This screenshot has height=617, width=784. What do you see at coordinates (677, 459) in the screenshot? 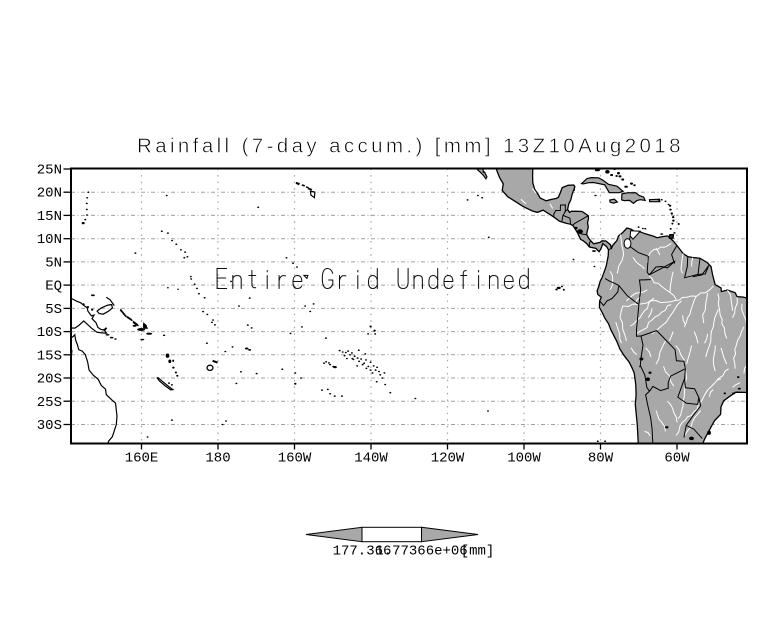
I see `svg-text: 60W` at bounding box center [677, 459].